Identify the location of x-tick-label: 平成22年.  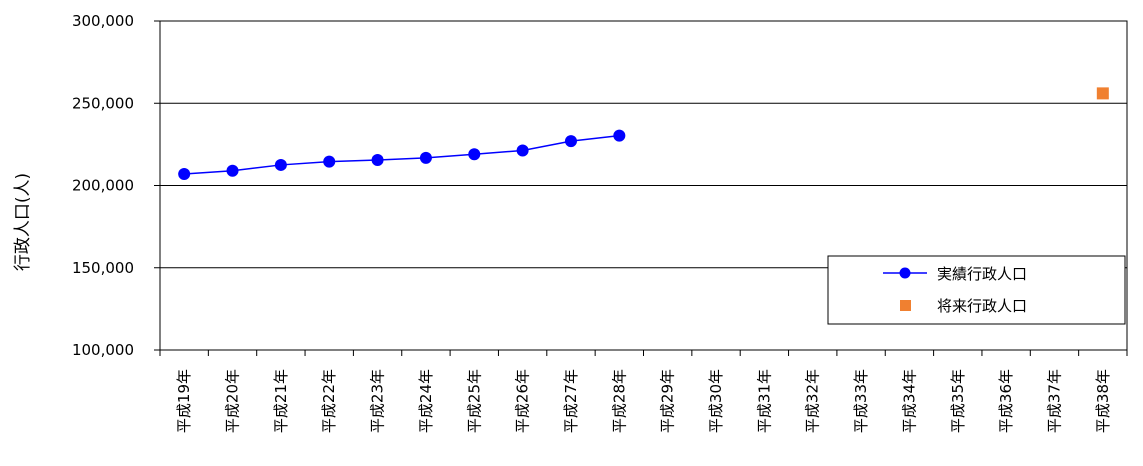
(329, 401).